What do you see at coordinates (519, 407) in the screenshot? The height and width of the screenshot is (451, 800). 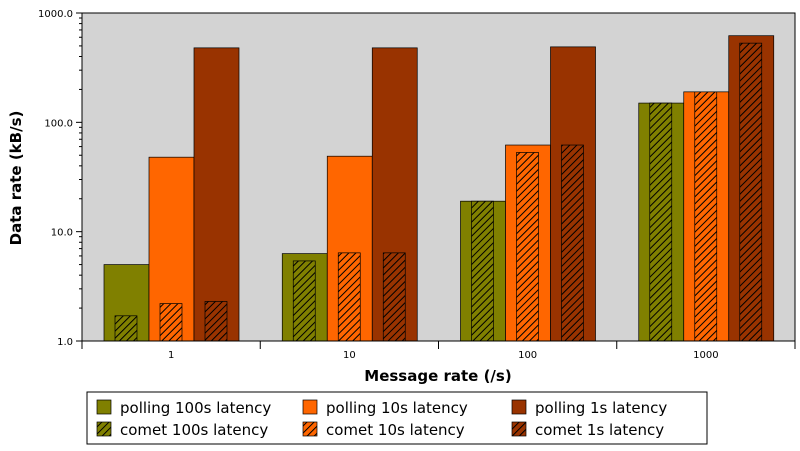 I see `legend-swatch-polling-1s-latency` at bounding box center [519, 407].